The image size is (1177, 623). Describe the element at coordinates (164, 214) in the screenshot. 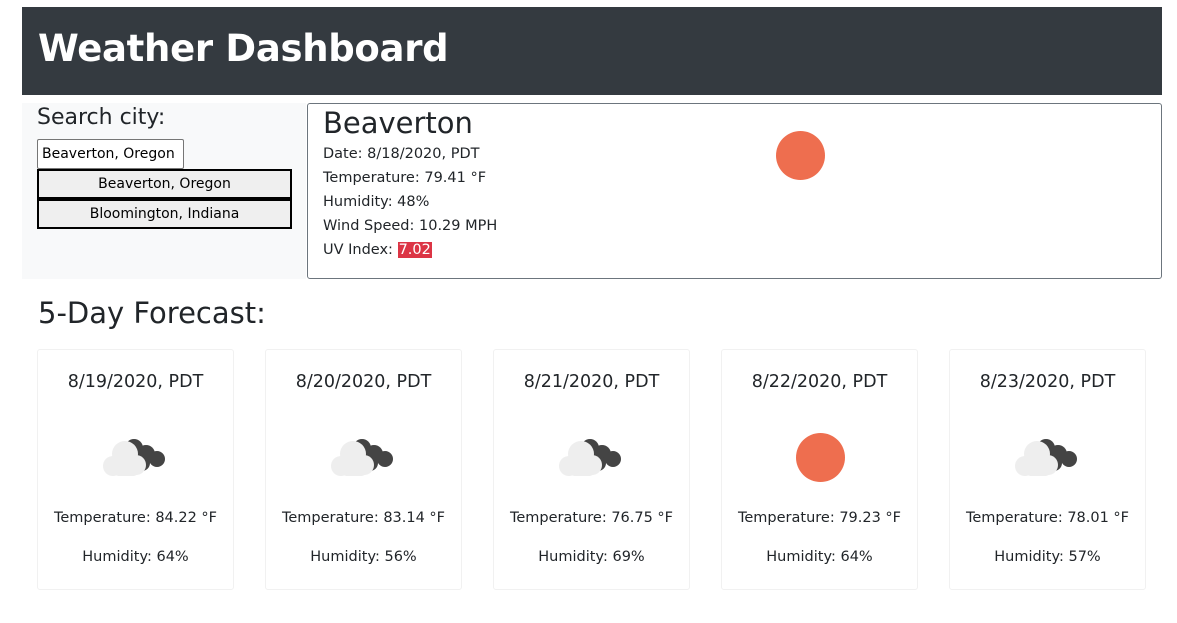

I see `history-button-bloomington: Bloomington, Indiana` at that location.